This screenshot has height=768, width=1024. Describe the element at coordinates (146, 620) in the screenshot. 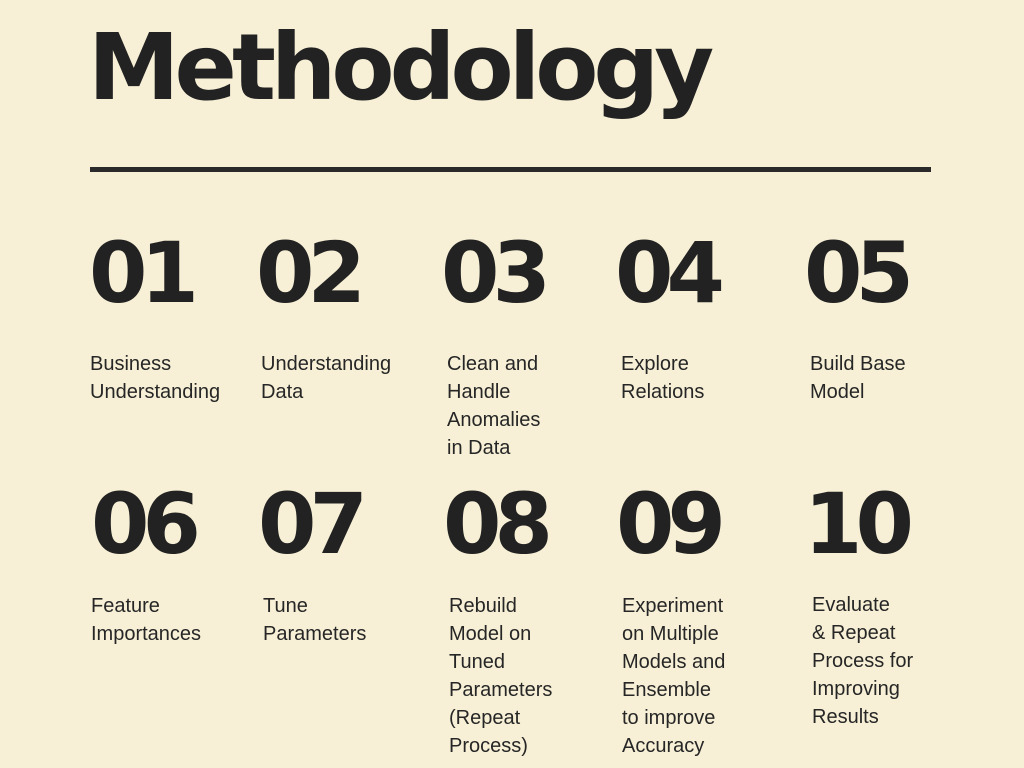

I see `step-label-06: Feature Importances` at that location.